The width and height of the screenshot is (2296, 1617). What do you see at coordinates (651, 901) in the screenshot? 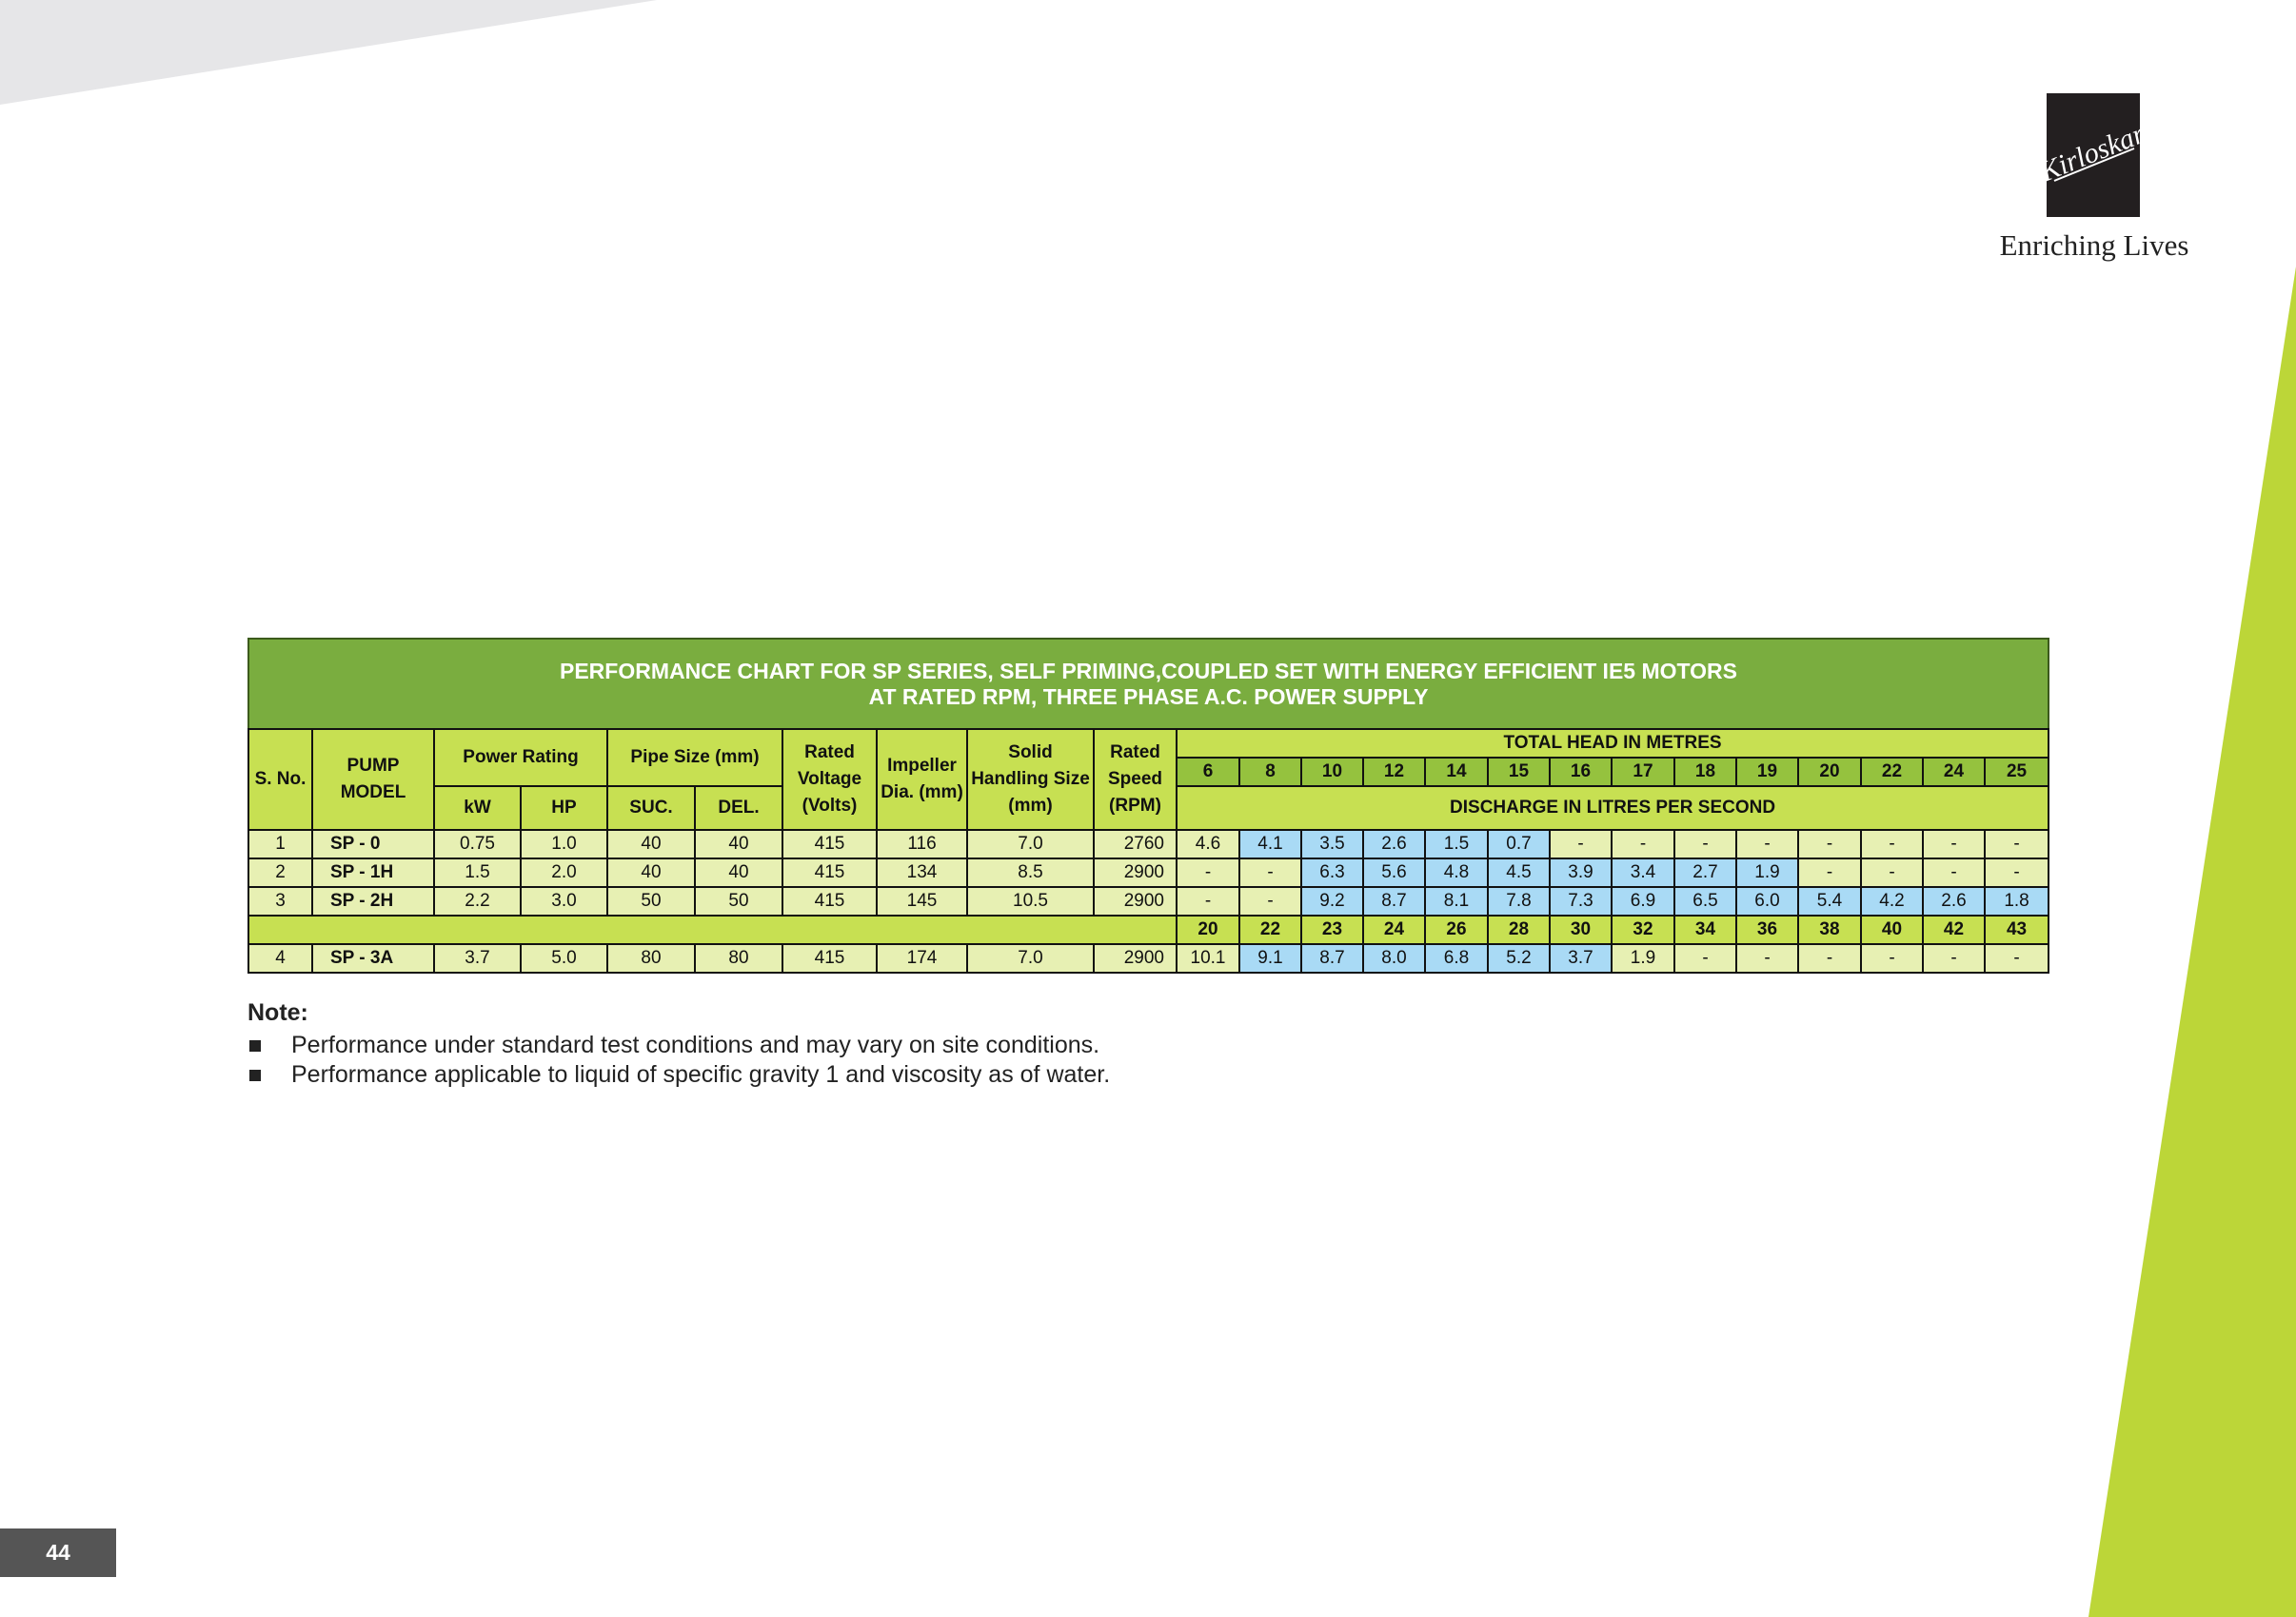
I see `cell-suc: 50` at bounding box center [651, 901].